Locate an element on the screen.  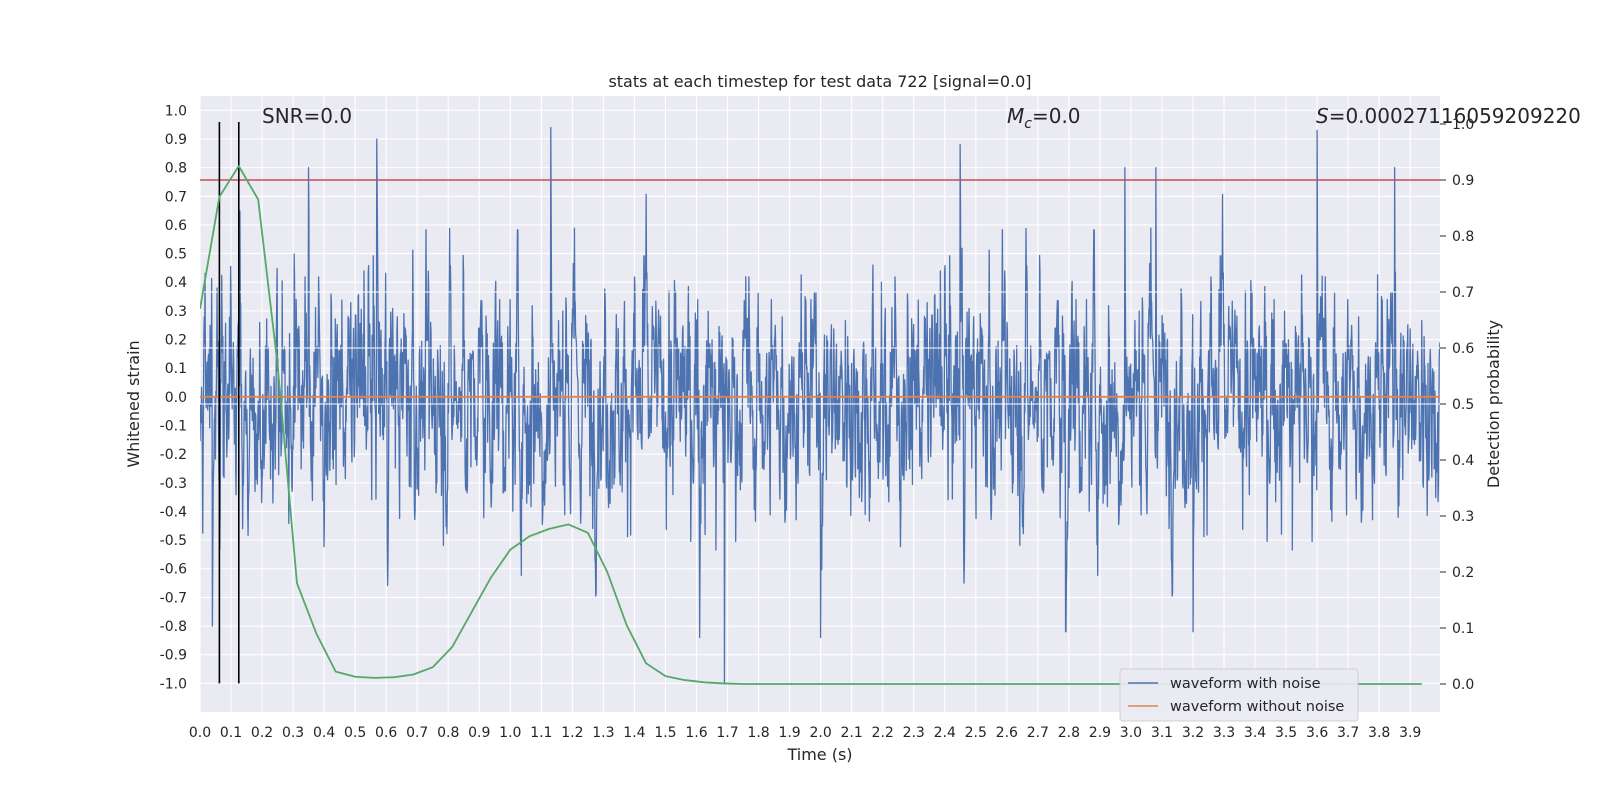
x-tick-label: 1.8 is located at coordinates (758, 733).